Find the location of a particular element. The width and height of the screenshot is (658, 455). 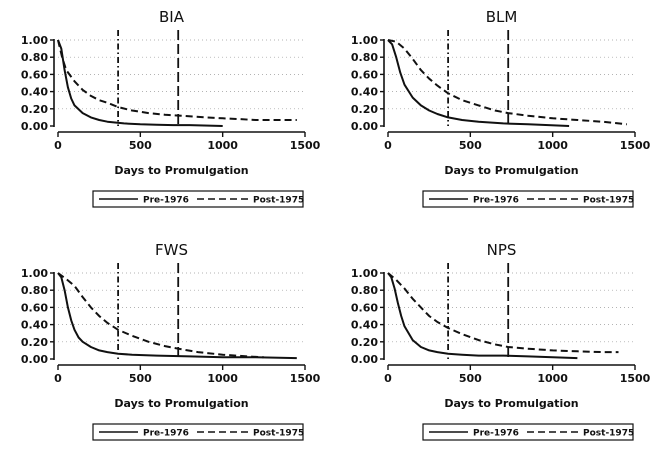

panel-title: BIA is located at coordinates (172, 17).